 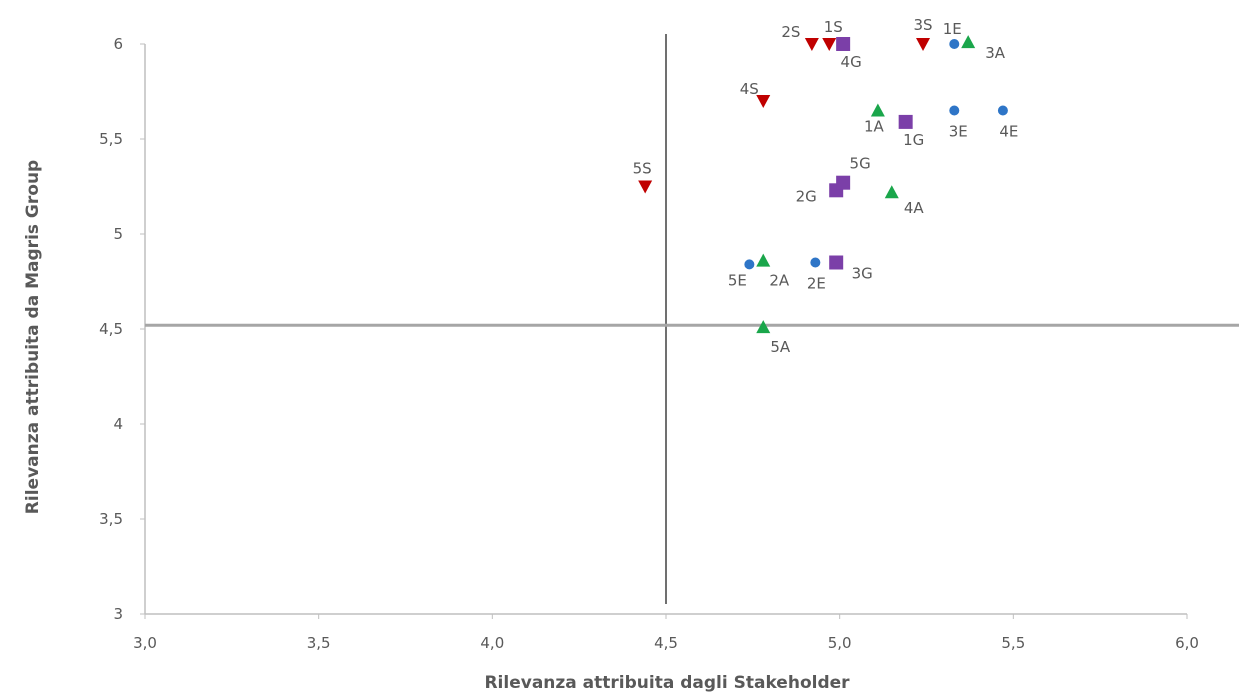 I want to click on point-3a, so click(x=968, y=42).